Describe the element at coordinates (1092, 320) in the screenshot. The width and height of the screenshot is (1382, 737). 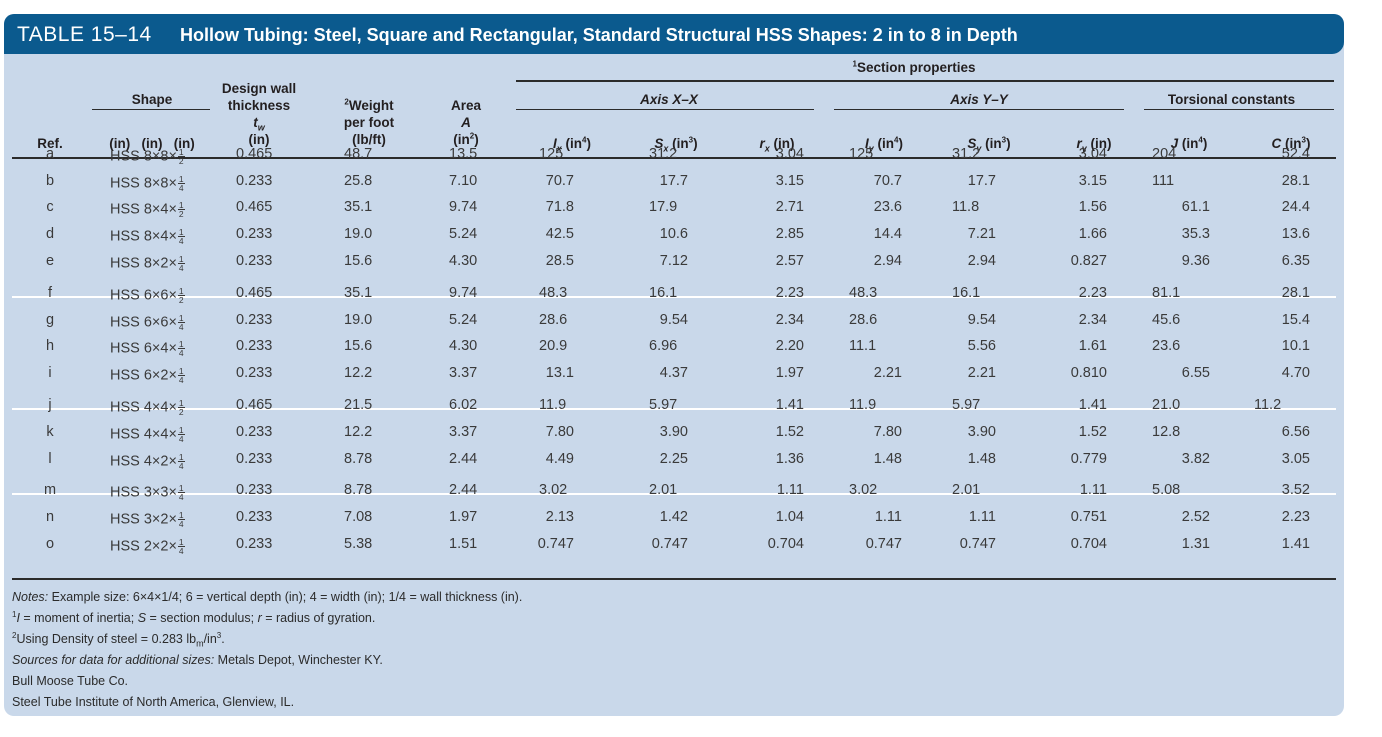
I see `ry-cell: 2.34` at that location.